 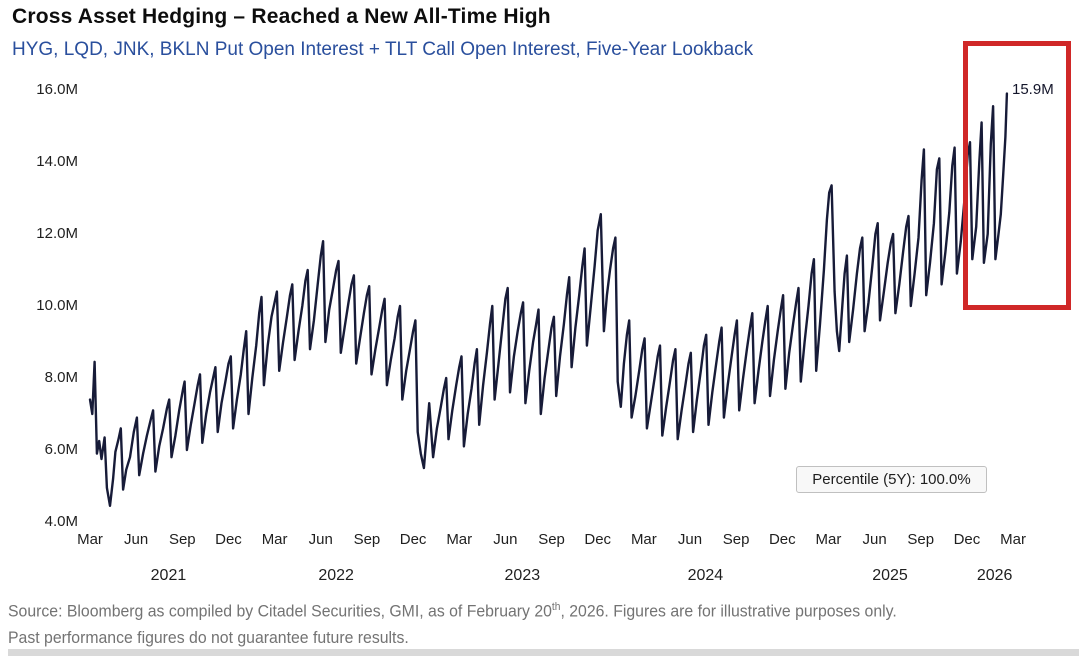 I want to click on y-tick-label: 6.0M, so click(x=61, y=449).